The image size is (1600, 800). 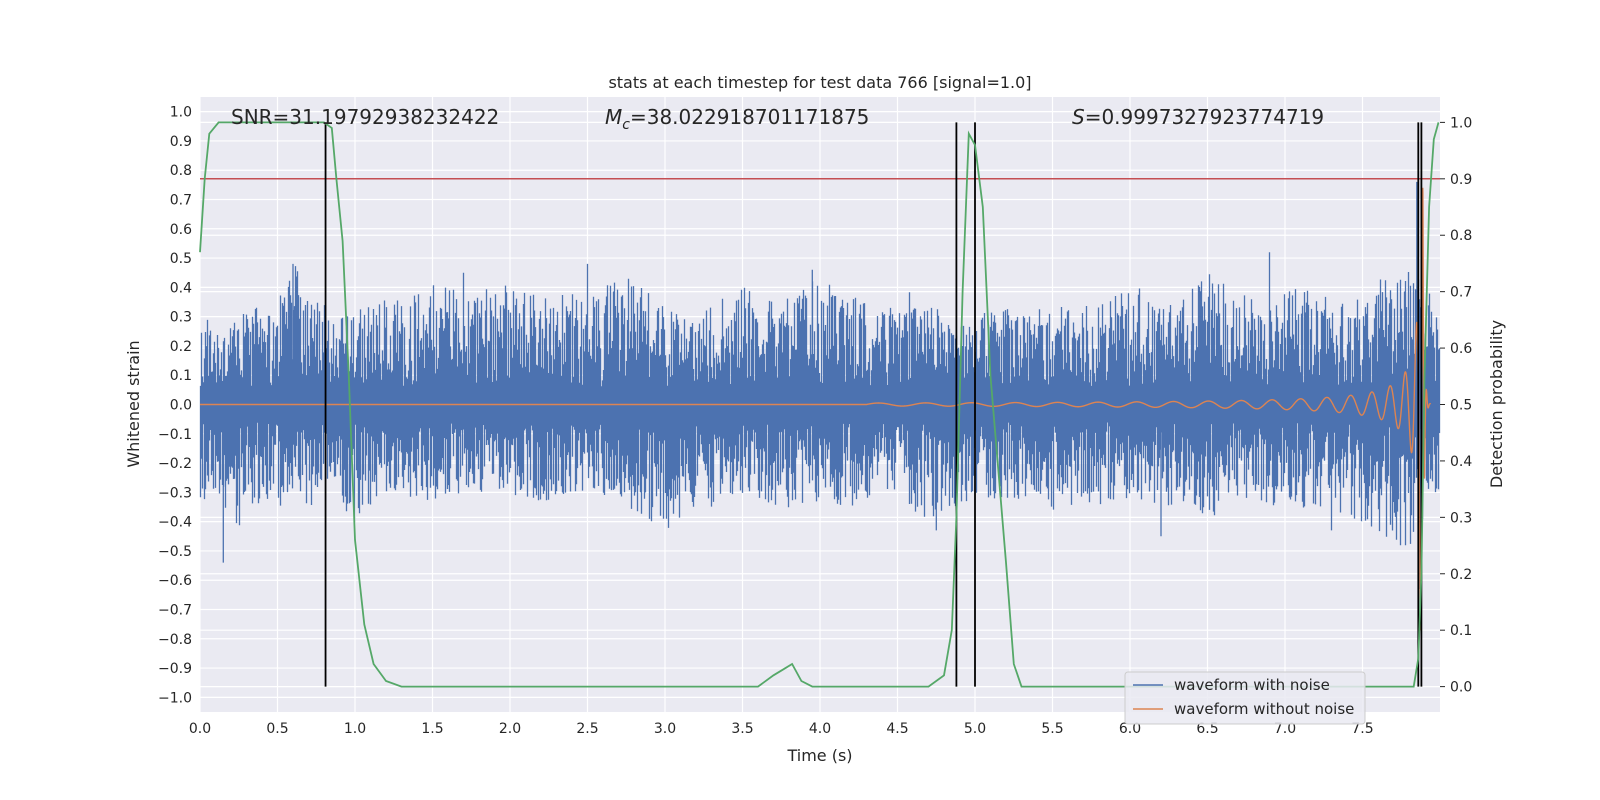 What do you see at coordinates (1285, 729) in the screenshot?
I see `x-tick-label: 7.0` at bounding box center [1285, 729].